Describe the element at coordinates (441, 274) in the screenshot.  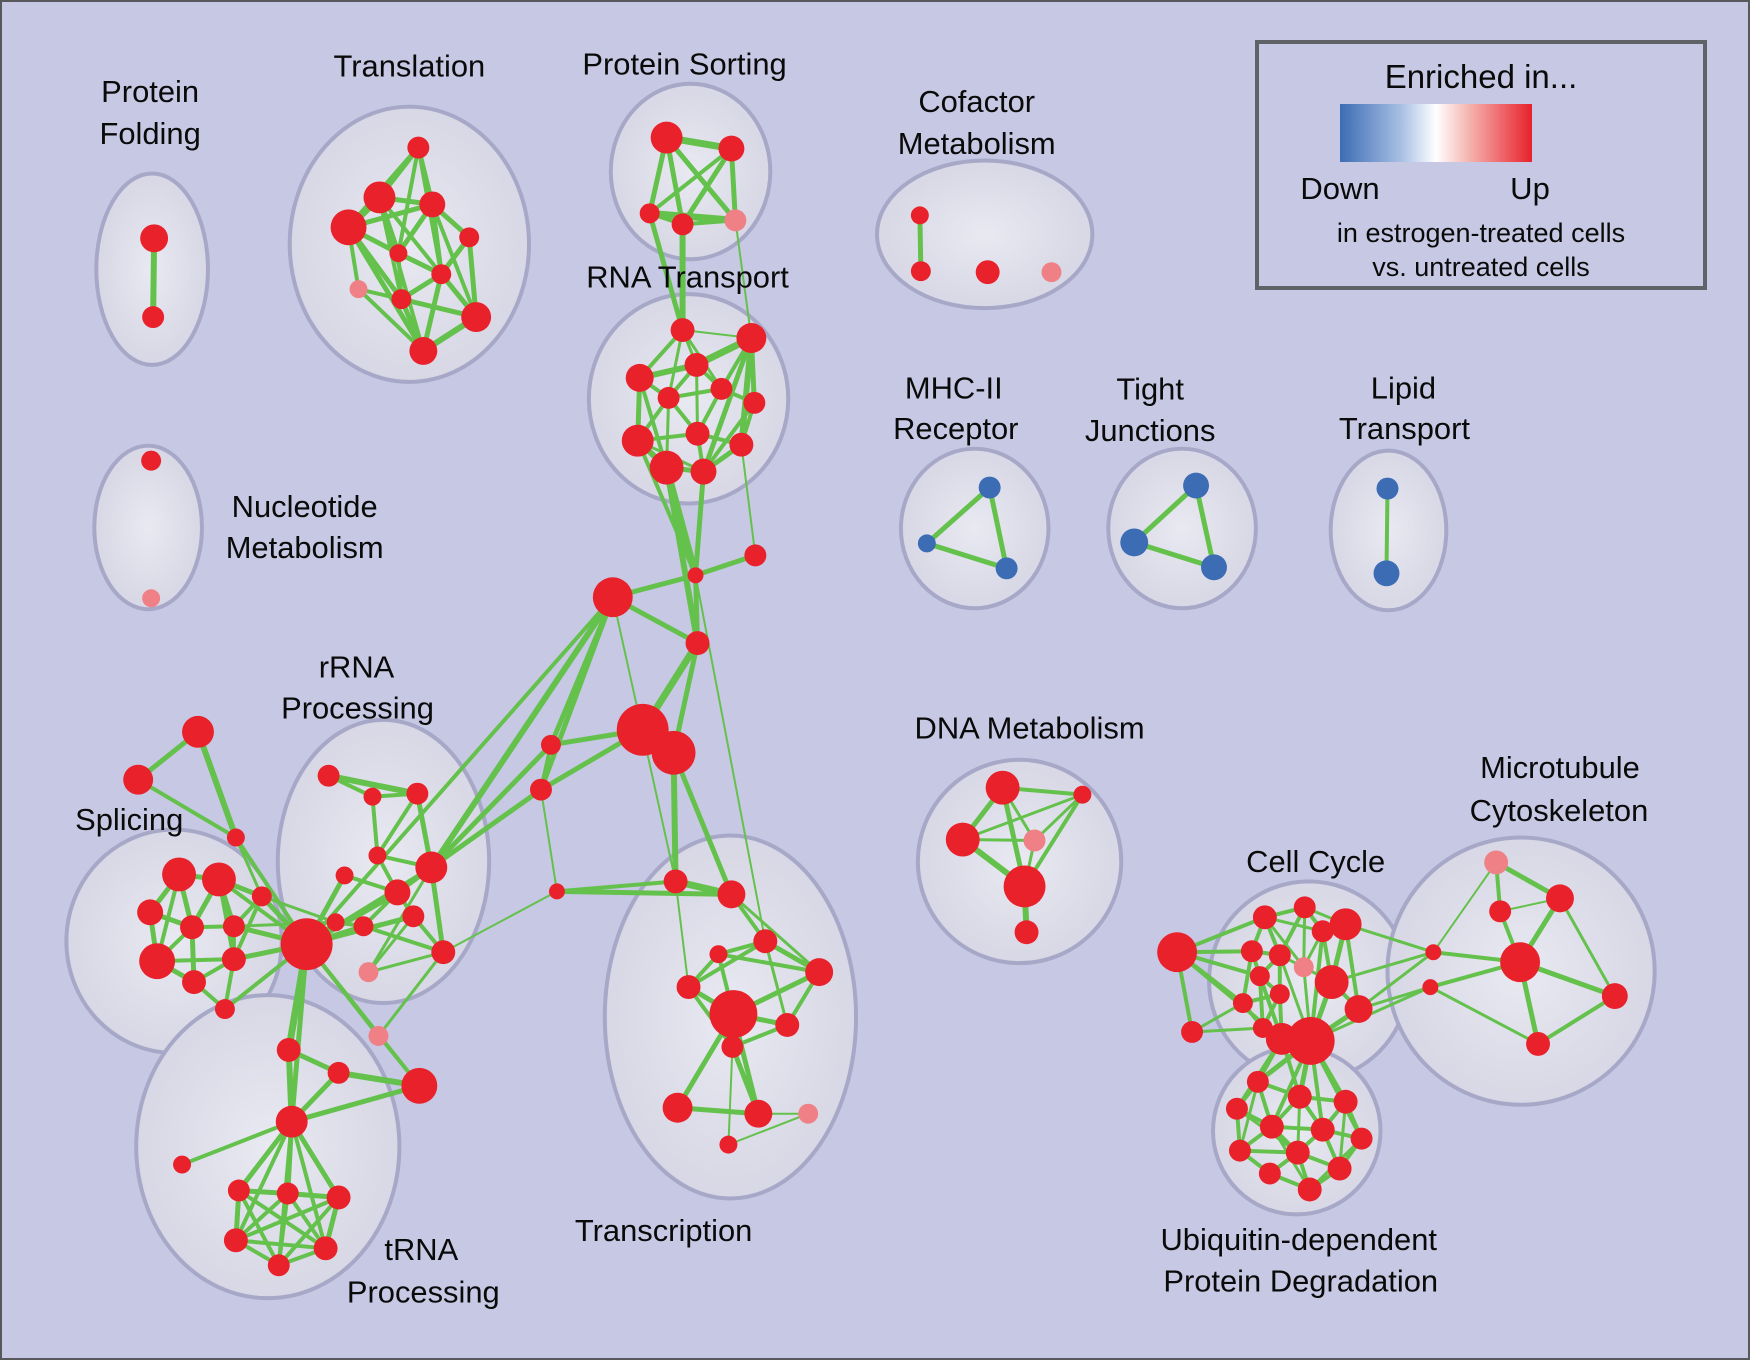
I see `network-node-t7` at that location.